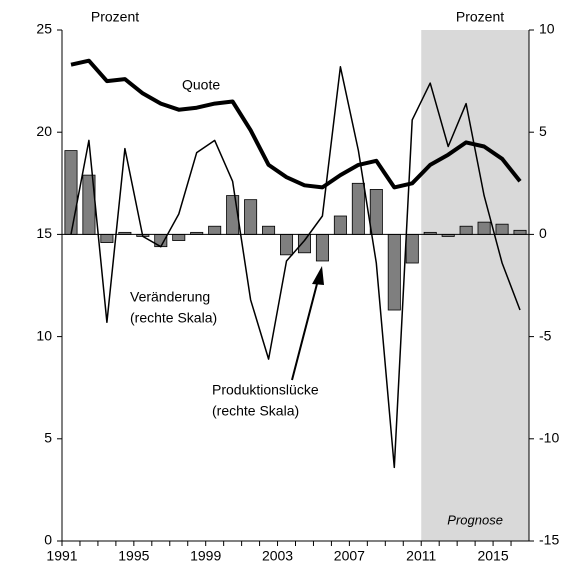 Image resolution: width=573 pixels, height=573 pixels. Describe the element at coordinates (44, 335) in the screenshot. I see `y-tick-label: 10` at that location.